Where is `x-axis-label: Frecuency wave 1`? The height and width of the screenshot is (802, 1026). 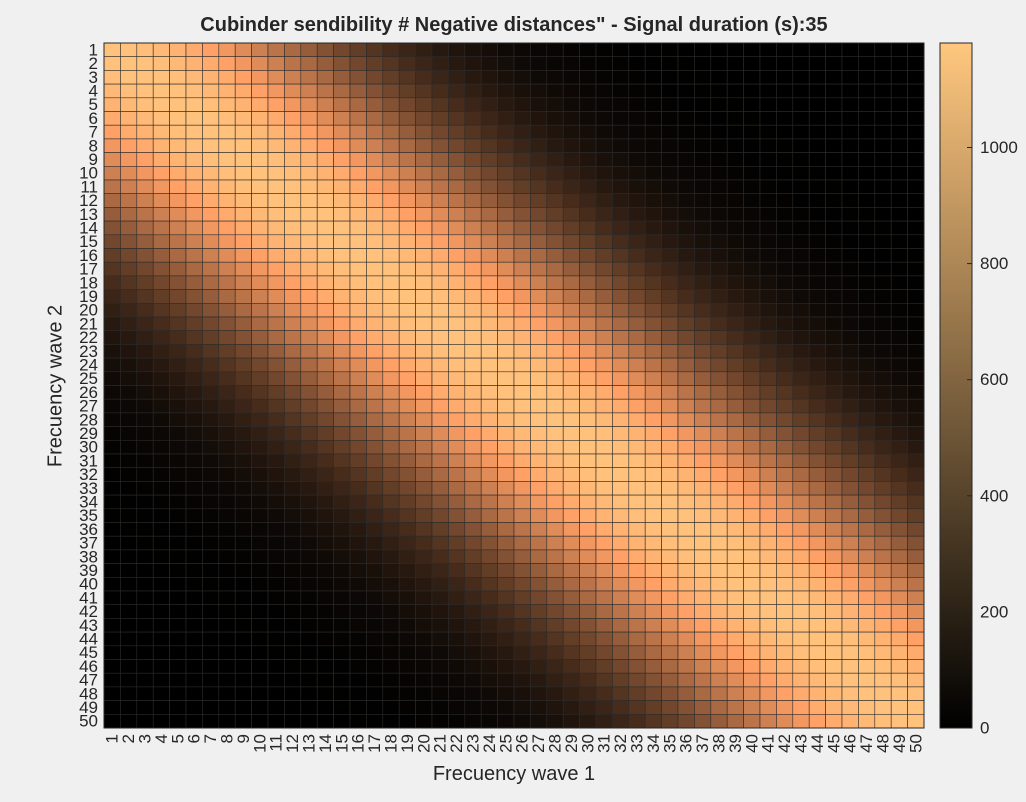 x-axis-label: Frecuency wave 1 is located at coordinates (514, 774).